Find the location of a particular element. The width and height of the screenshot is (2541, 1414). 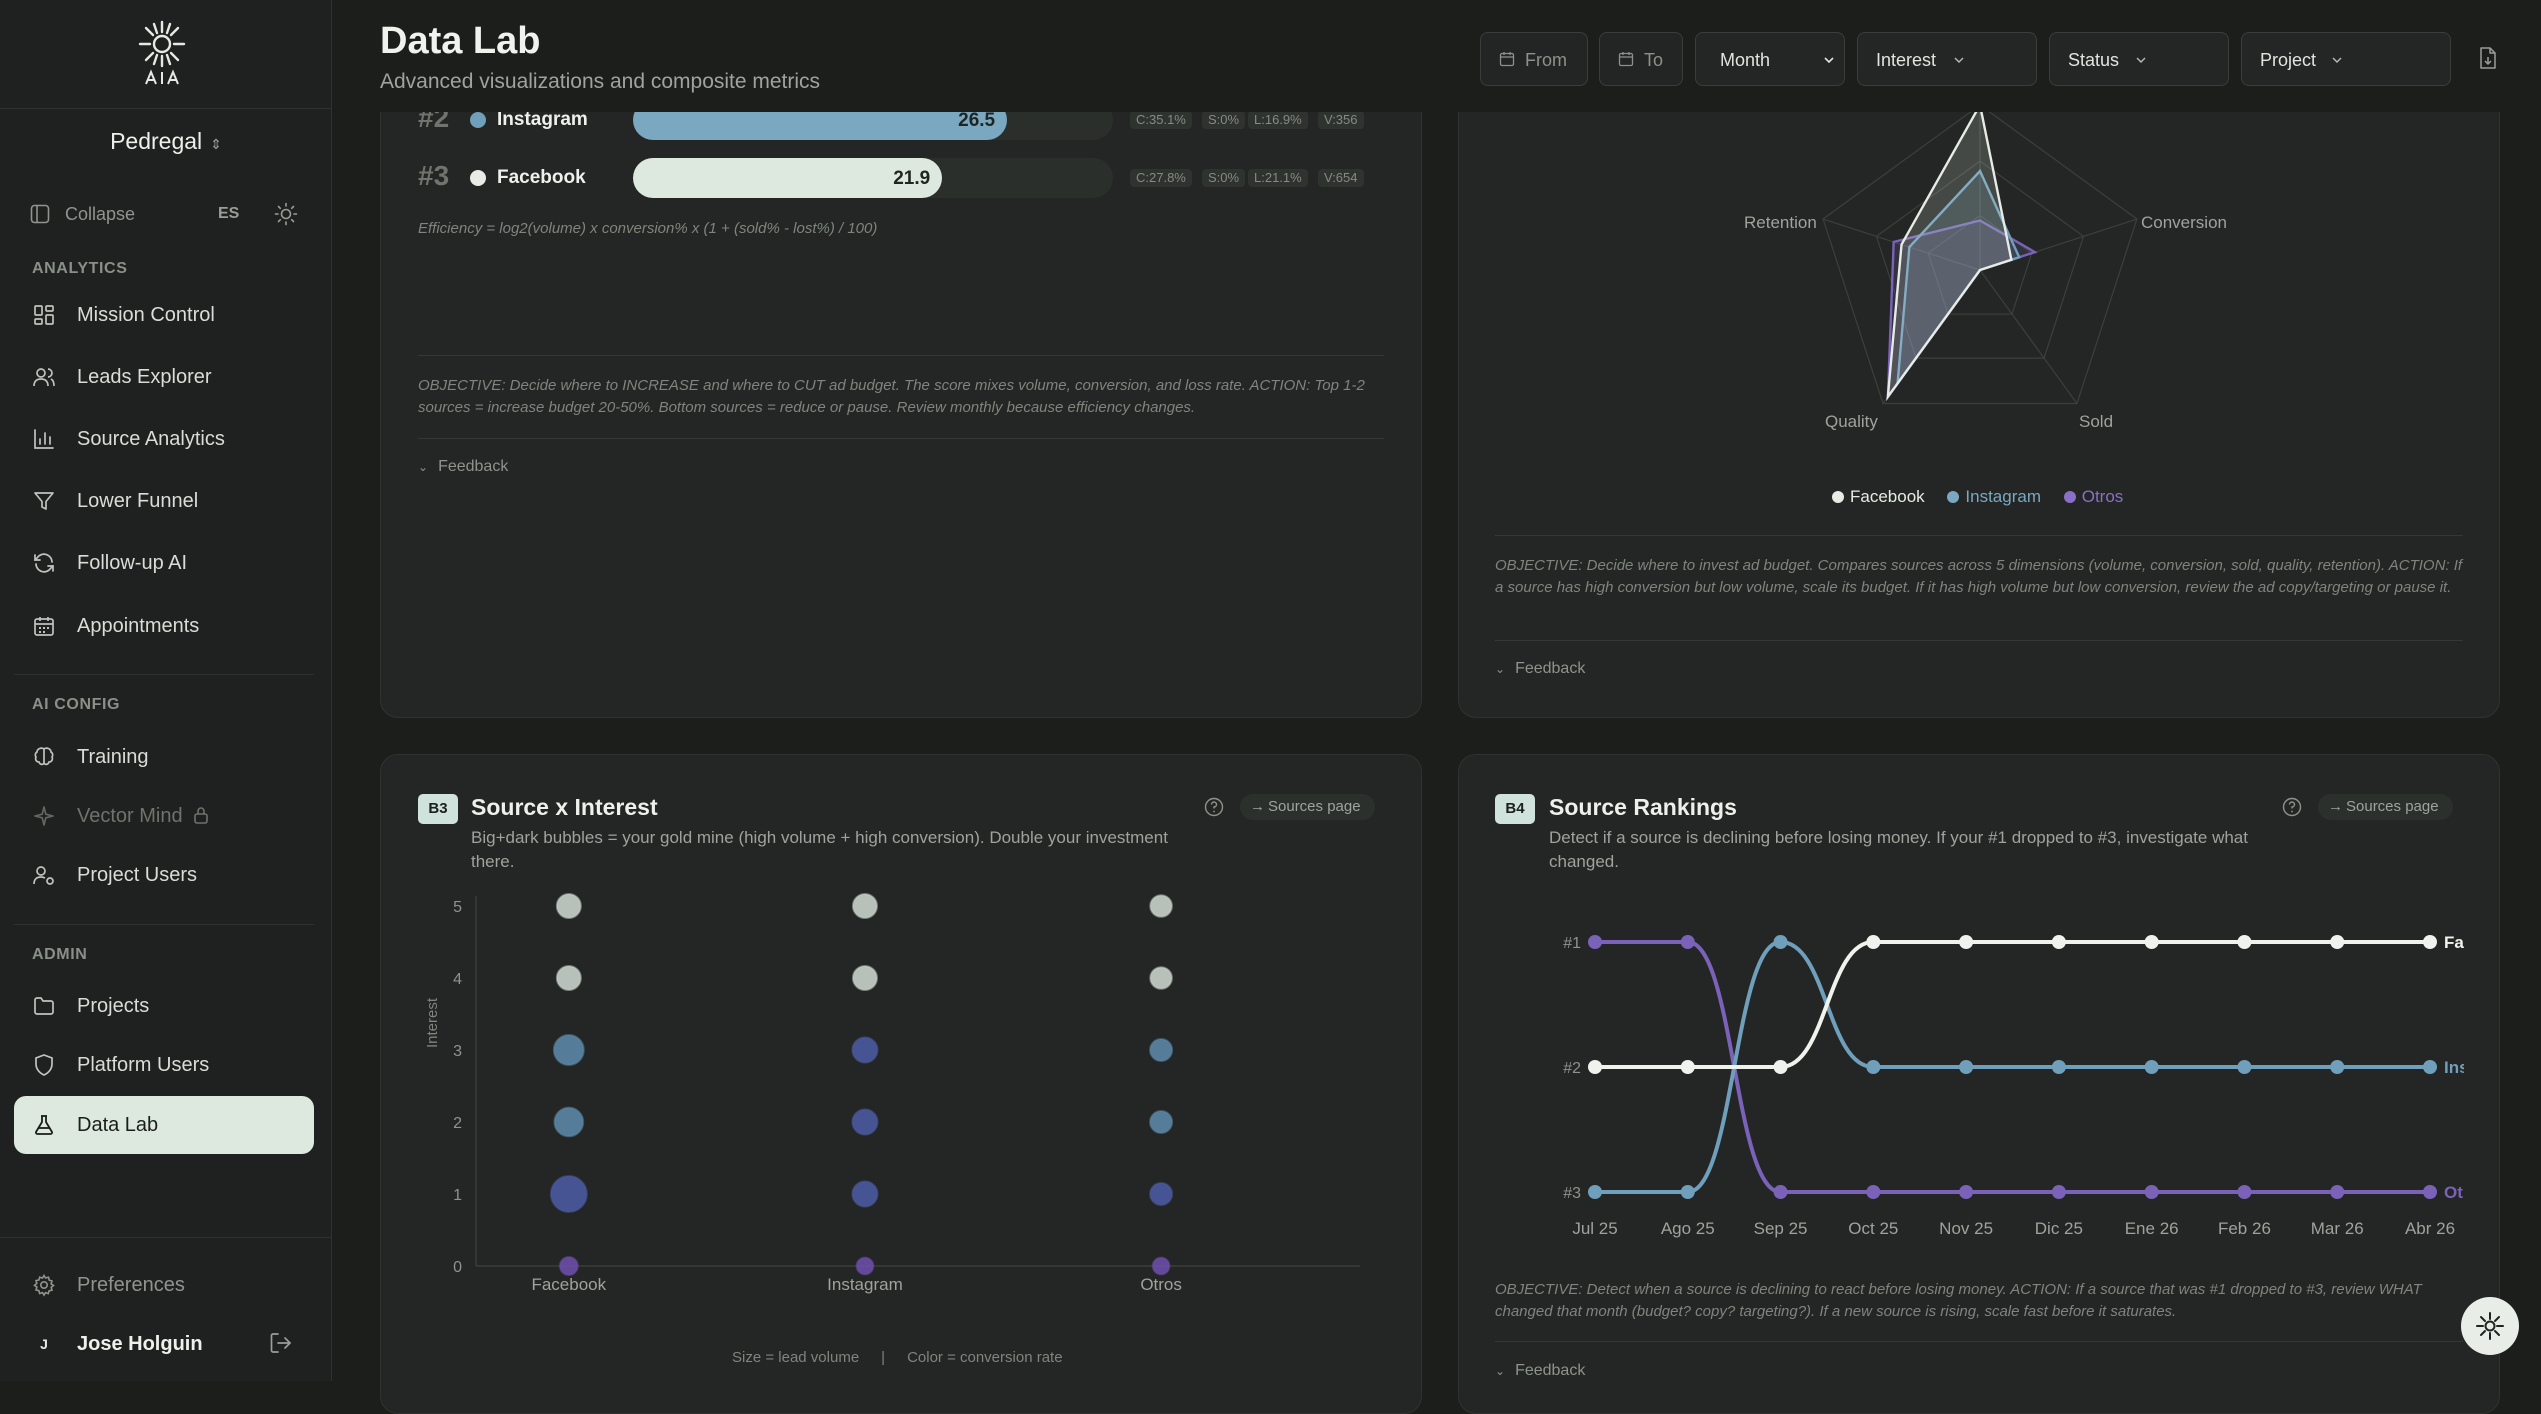

status-filter: Status is located at coordinates (2139, 59).